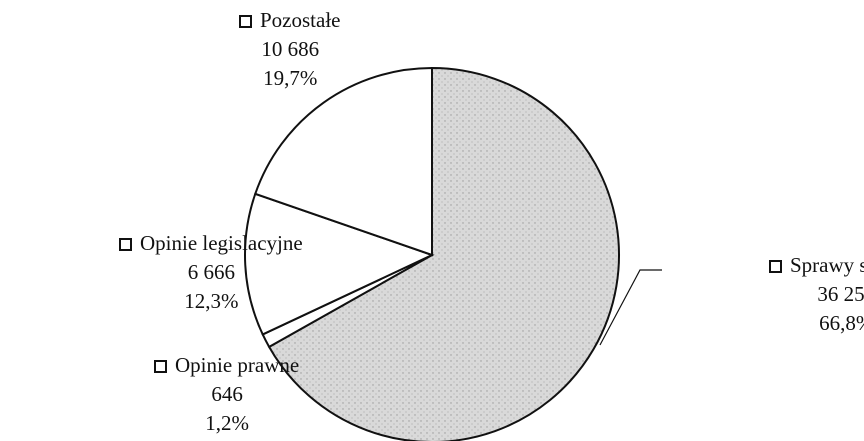  Describe the element at coordinates (227, 394) in the screenshot. I see `value-label: 646` at that location.